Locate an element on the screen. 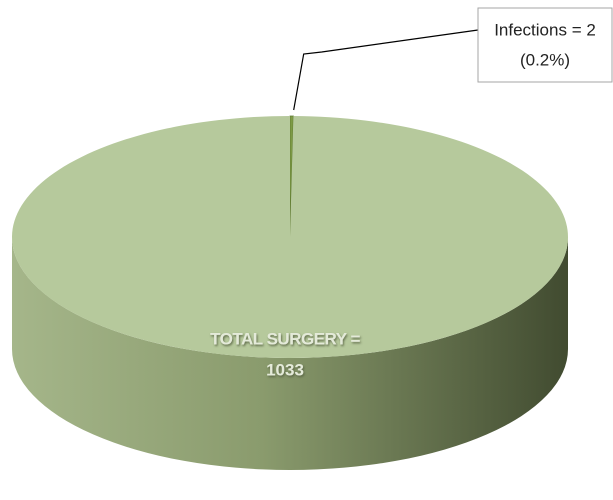  data-label: Infections = 2 is located at coordinates (545, 29).